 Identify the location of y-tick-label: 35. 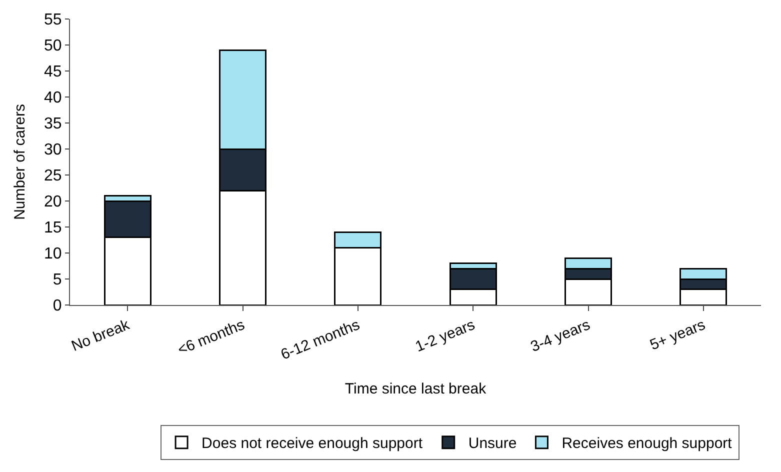
(53, 124).